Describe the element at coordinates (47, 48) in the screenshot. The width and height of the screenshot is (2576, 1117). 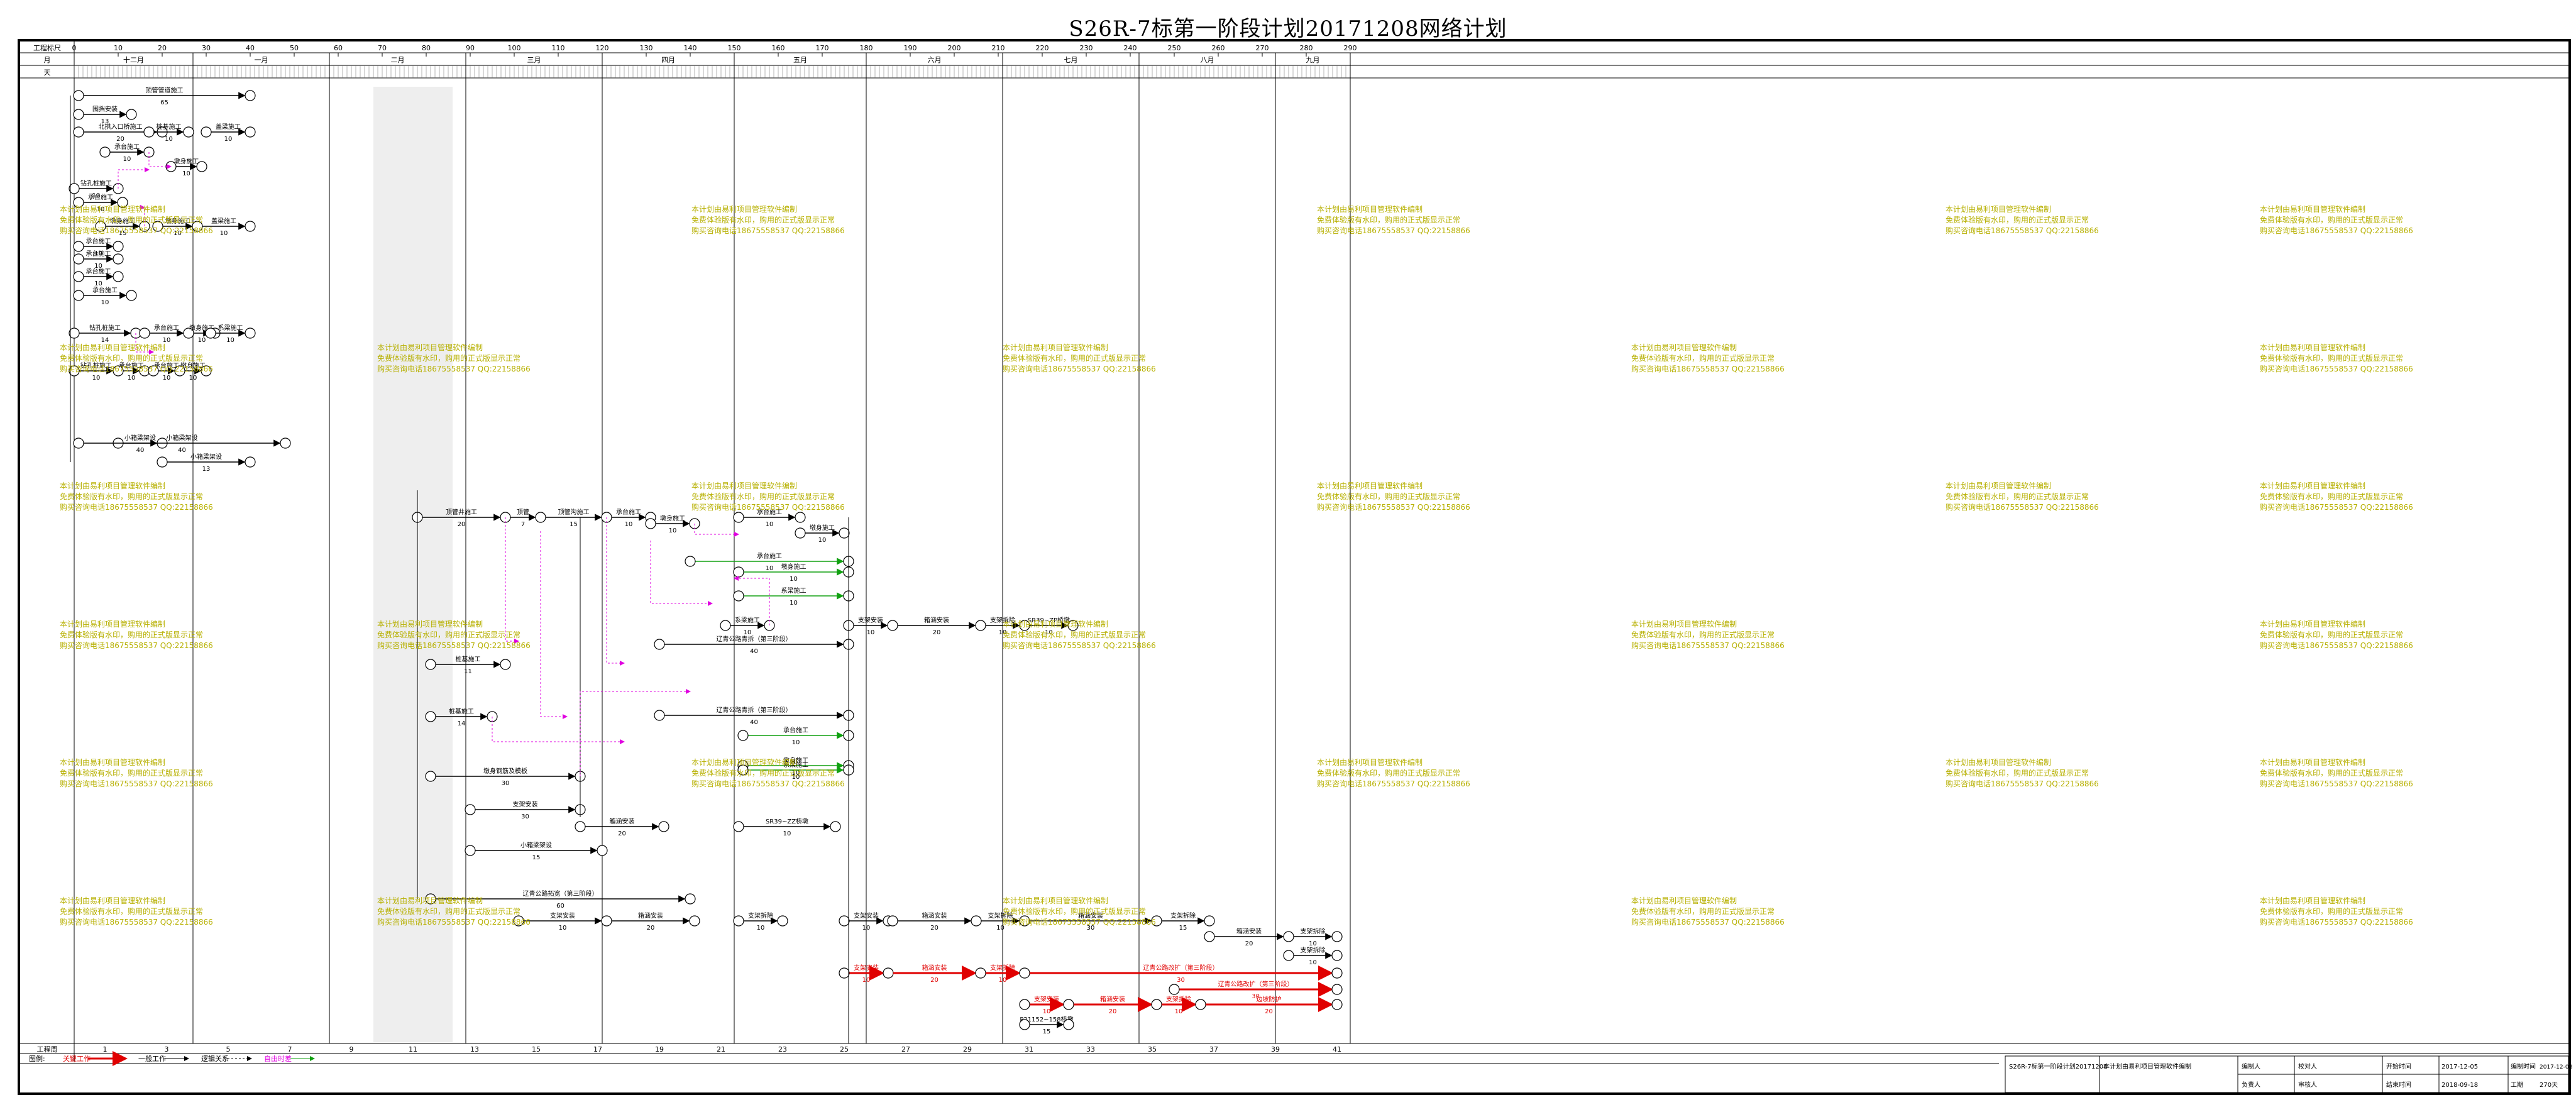
I see `header-row-label: 工程标尺` at that location.